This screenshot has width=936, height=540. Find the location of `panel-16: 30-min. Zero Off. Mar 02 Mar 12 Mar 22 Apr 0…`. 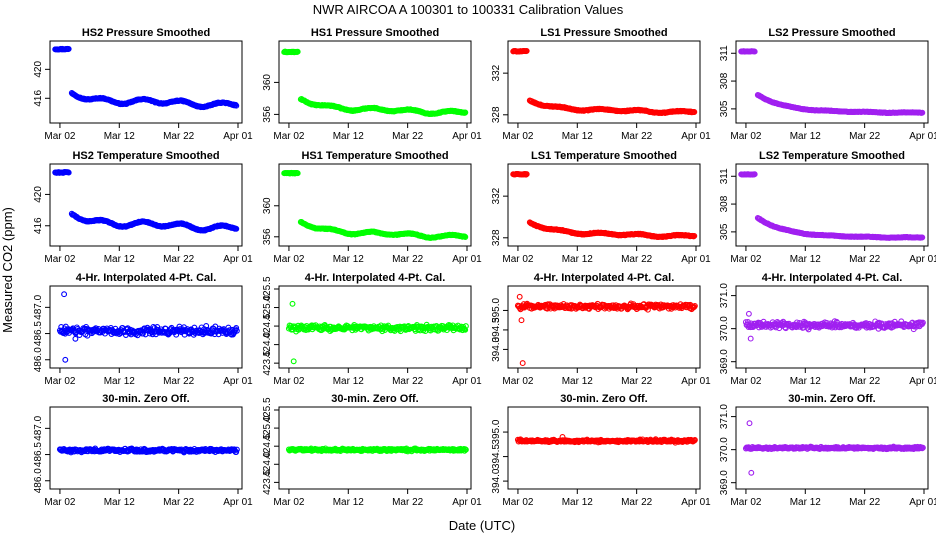

panel-16: 30-min. Zero Off. Mar 02 Mar 12 Mar 22 Apr 0… is located at coordinates (827, 450).